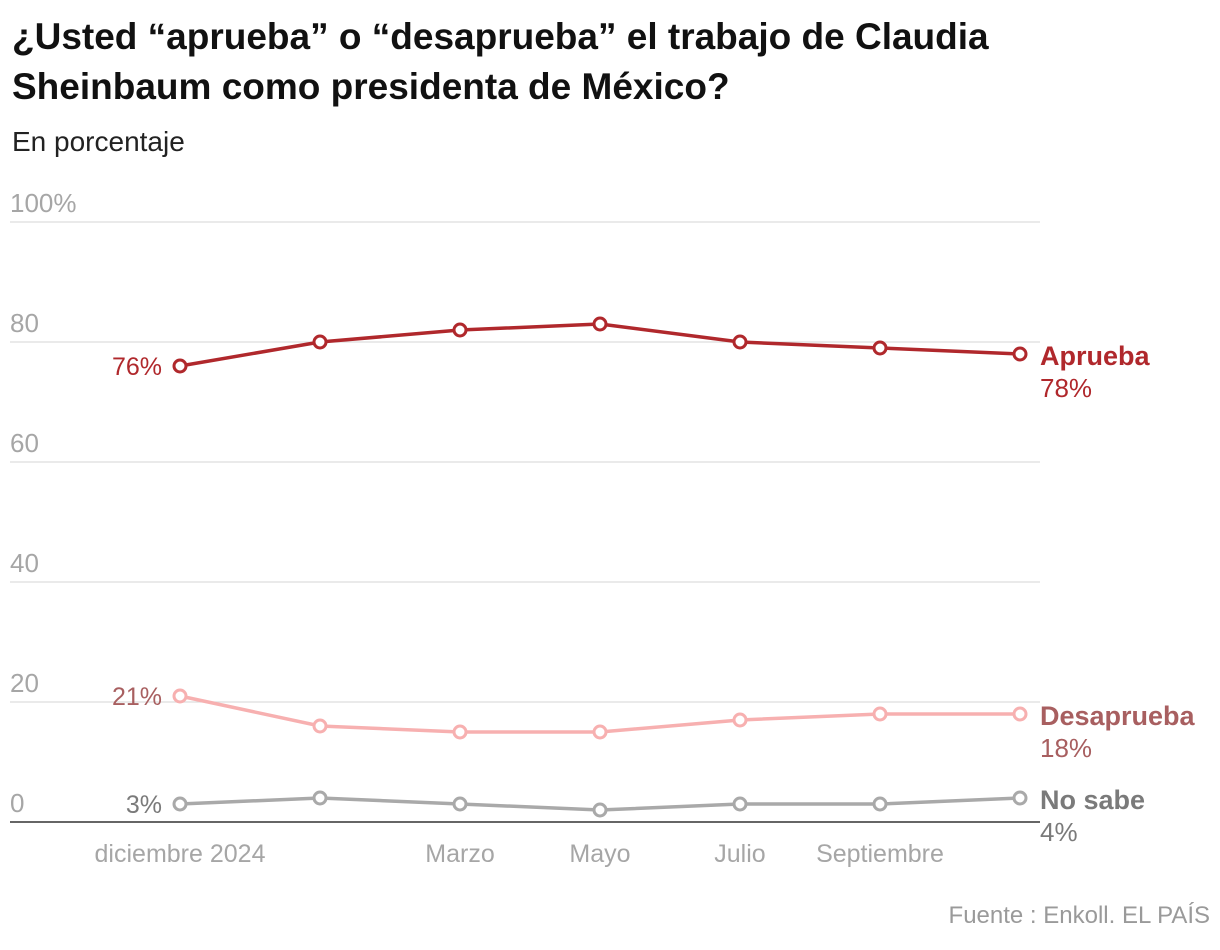 The image size is (1220, 950). What do you see at coordinates (1095, 356) in the screenshot?
I see `series-name-label-aprueba: Aprueba` at bounding box center [1095, 356].